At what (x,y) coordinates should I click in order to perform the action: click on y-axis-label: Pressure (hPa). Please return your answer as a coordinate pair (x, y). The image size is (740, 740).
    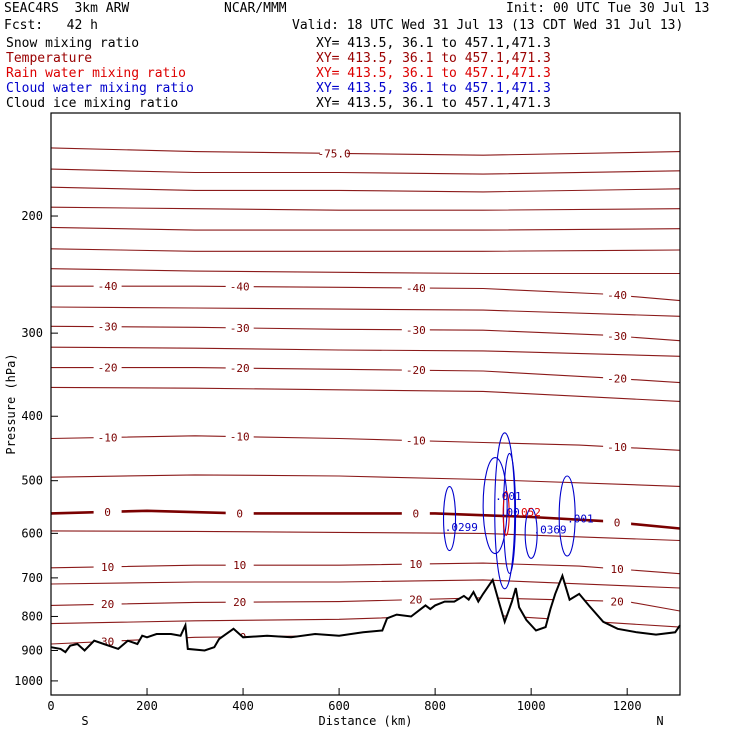
    Looking at the image, I should click on (11, 403).